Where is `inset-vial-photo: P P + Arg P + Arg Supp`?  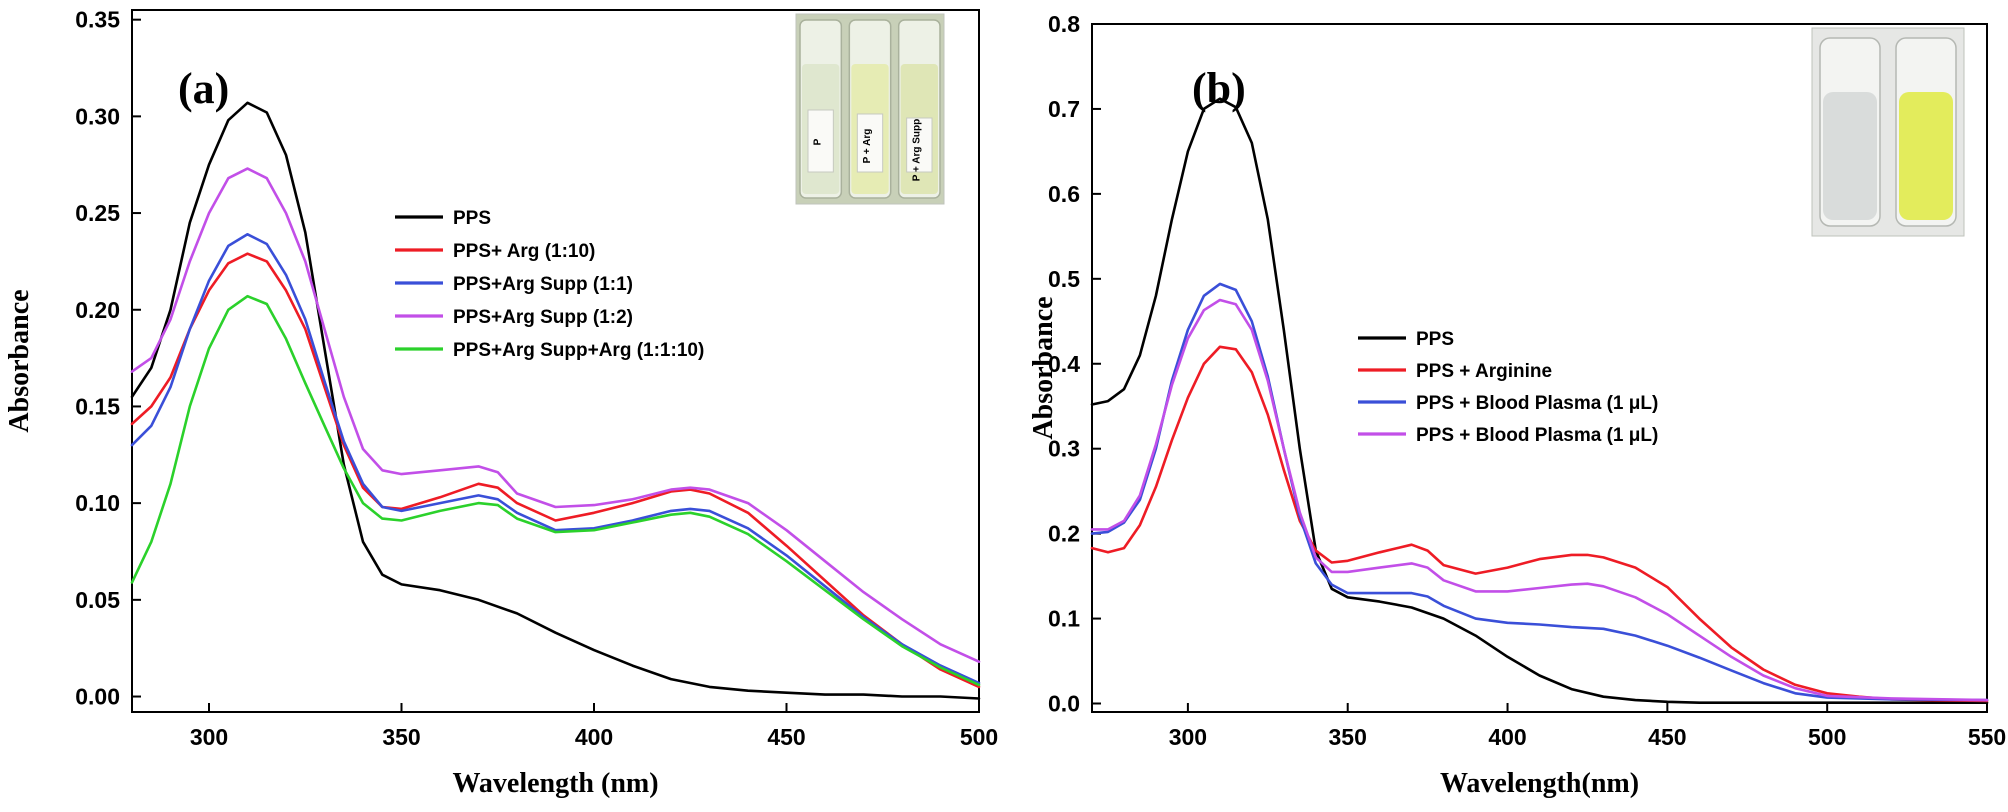 inset-vial-photo: P P + Arg P + Arg Supp is located at coordinates (870, 109).